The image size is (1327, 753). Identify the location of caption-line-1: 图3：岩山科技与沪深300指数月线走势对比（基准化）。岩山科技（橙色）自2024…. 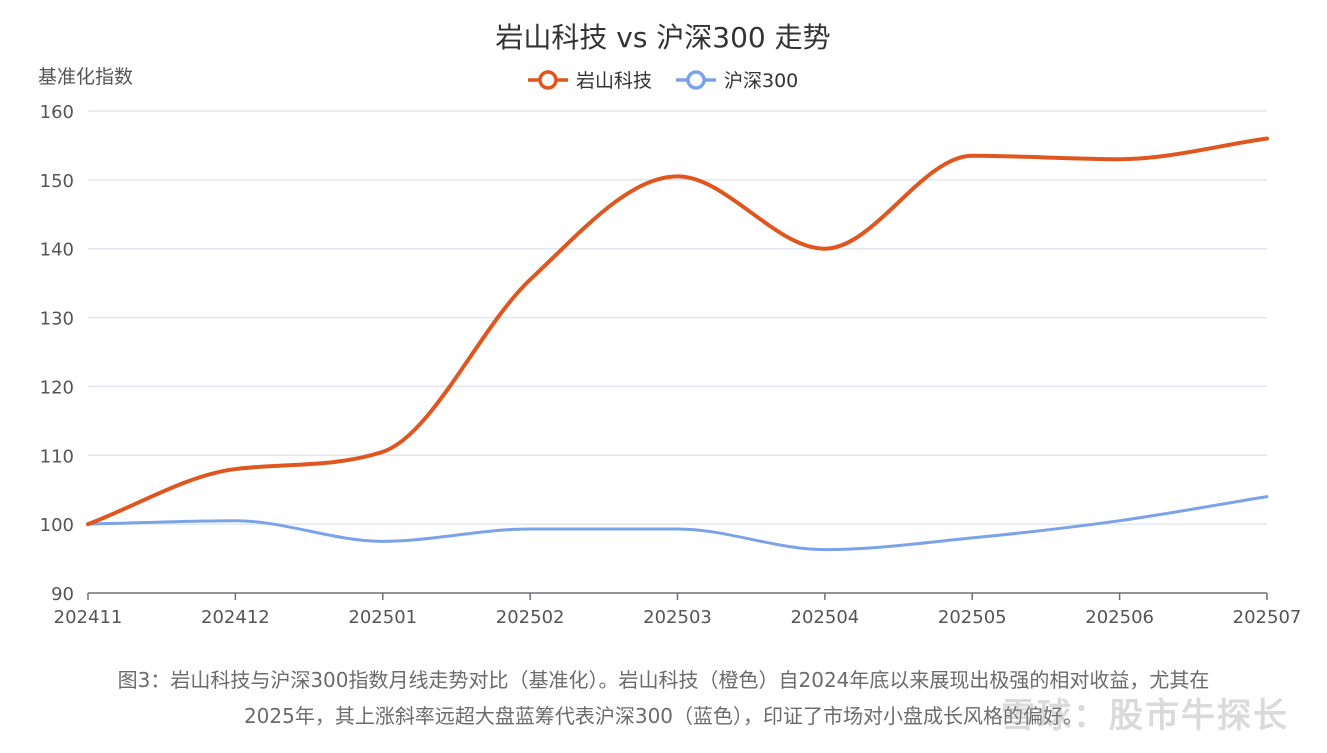
(663, 680).